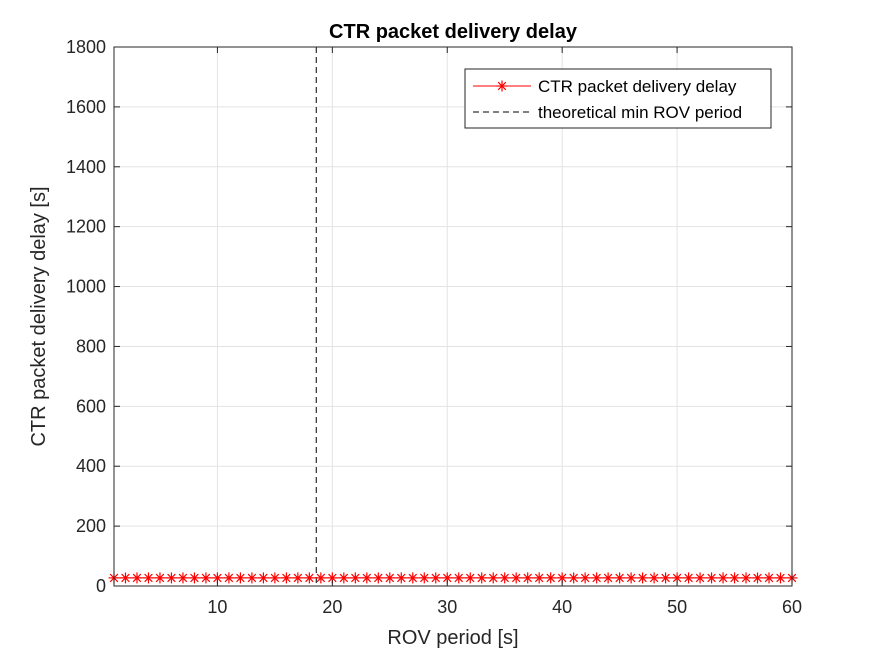 This screenshot has height=656, width=875. I want to click on x-tick-label: 50, so click(677, 607).